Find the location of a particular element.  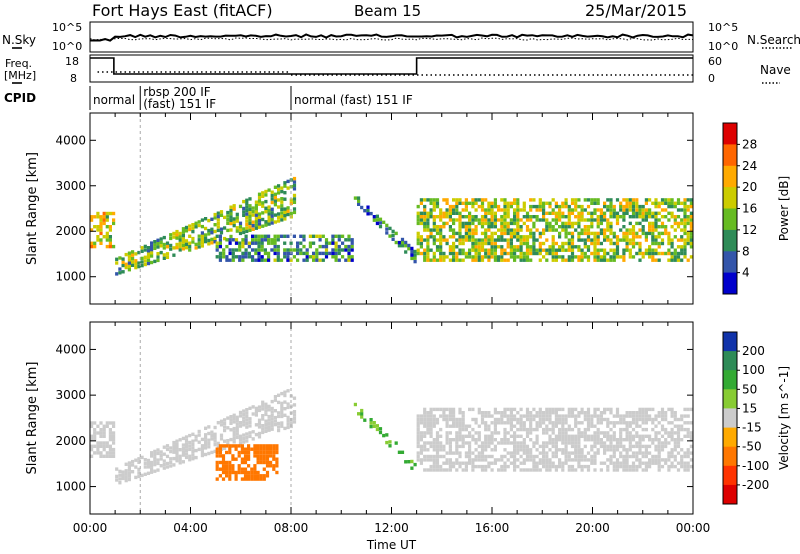

colorbar-swatch is located at coordinates (730, 437).